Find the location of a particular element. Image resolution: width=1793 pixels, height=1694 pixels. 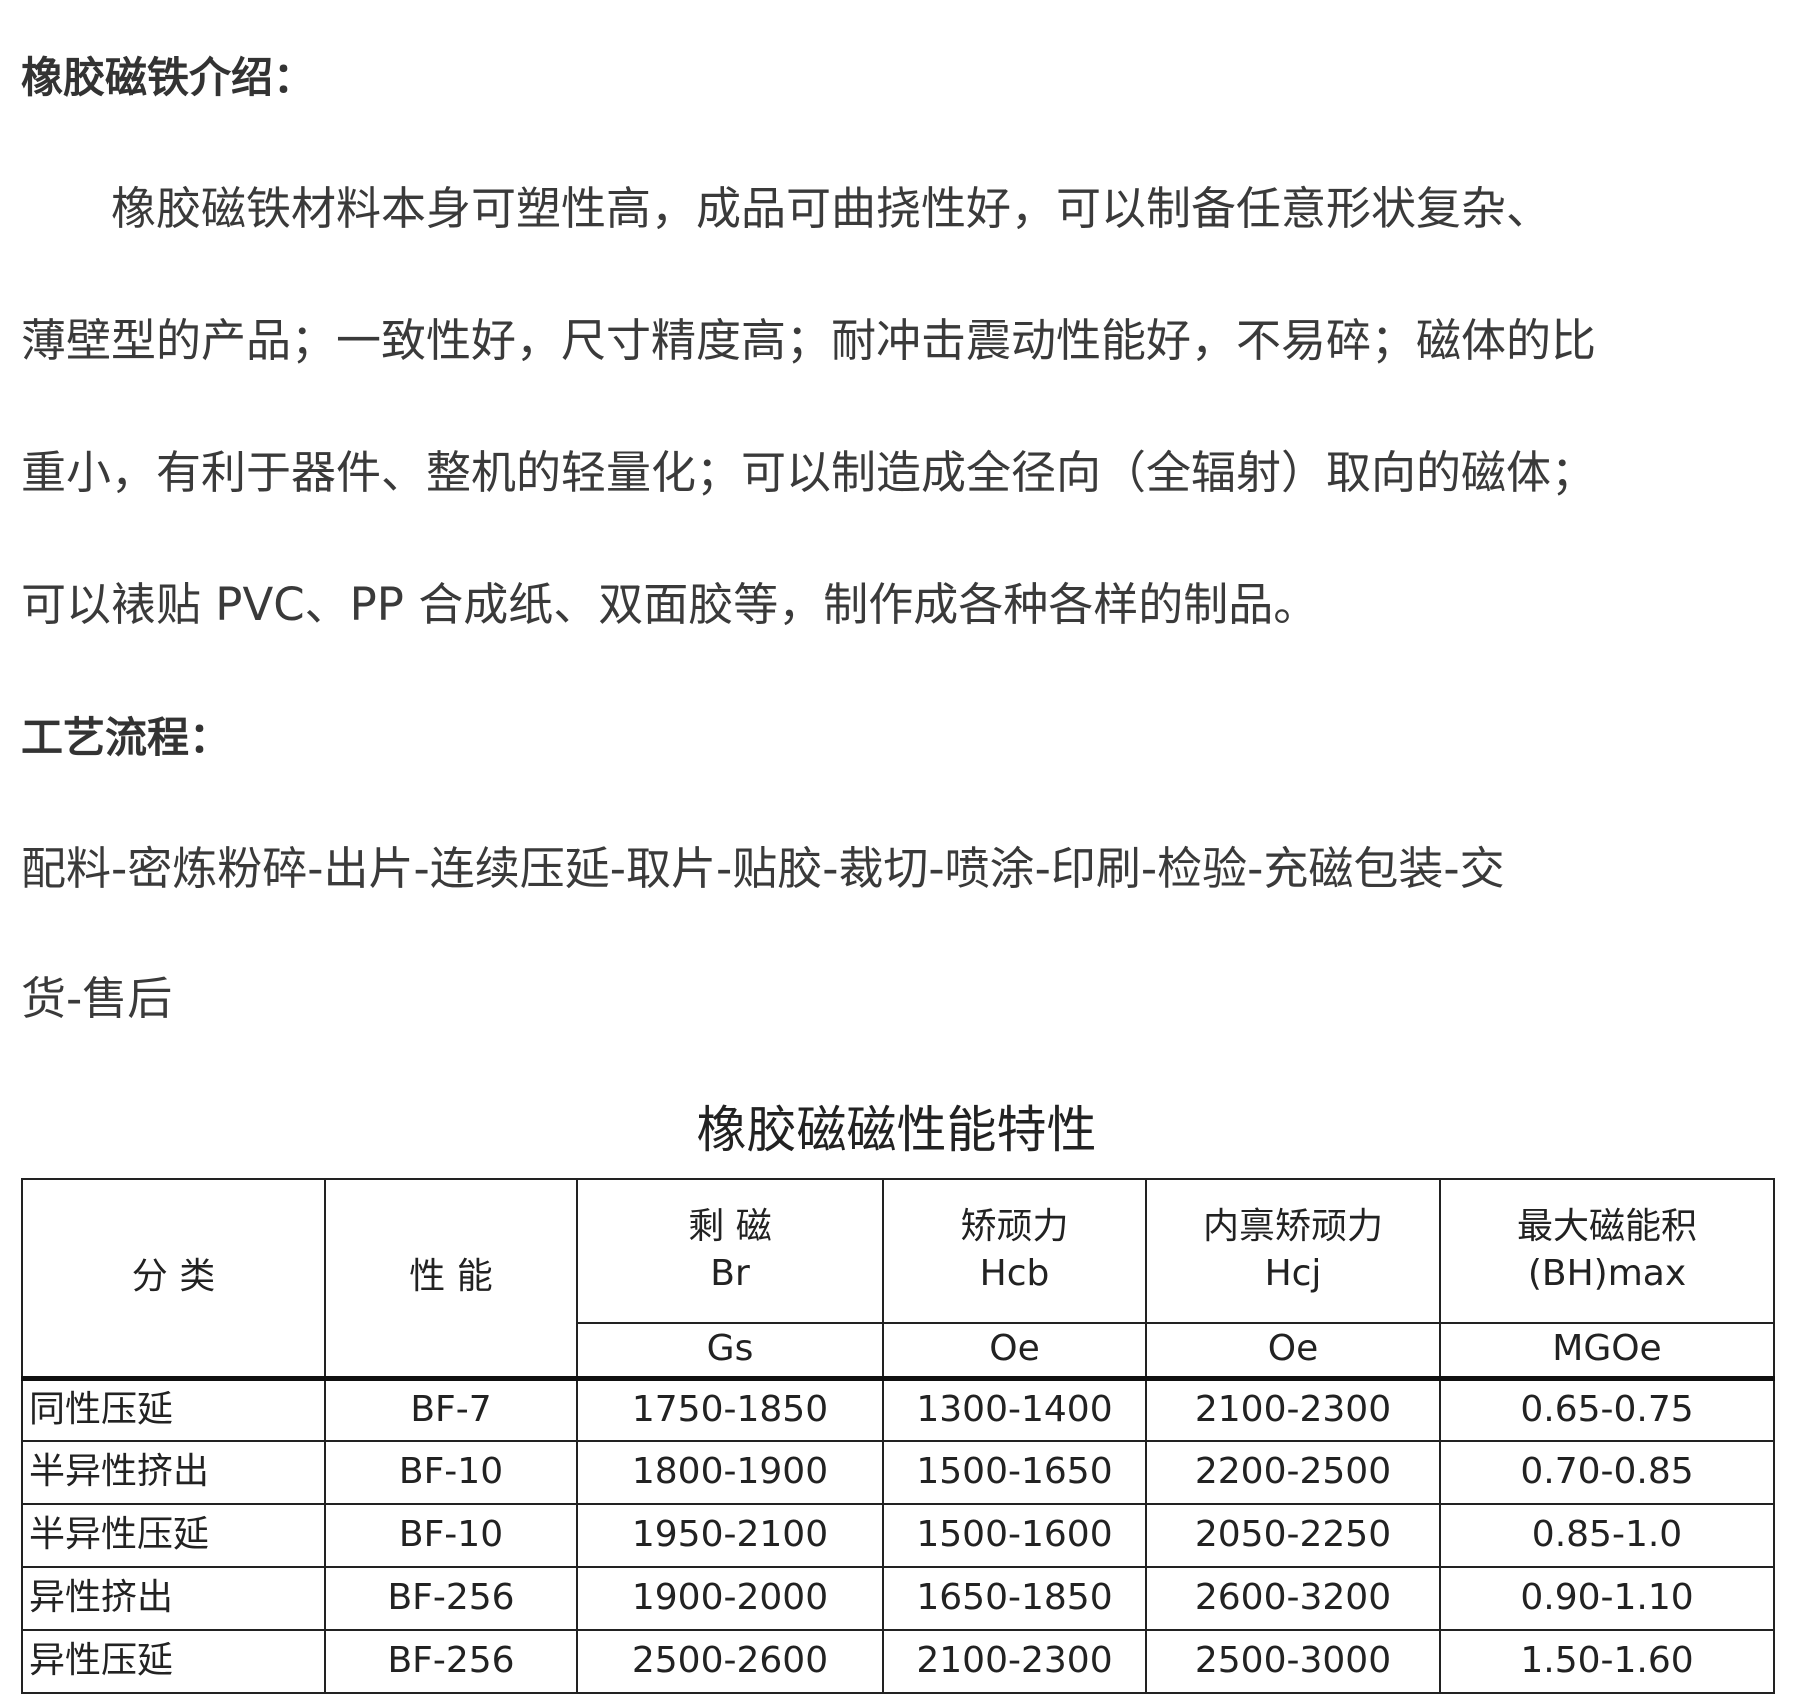

header-category: 分 类 is located at coordinates (173, 1279).